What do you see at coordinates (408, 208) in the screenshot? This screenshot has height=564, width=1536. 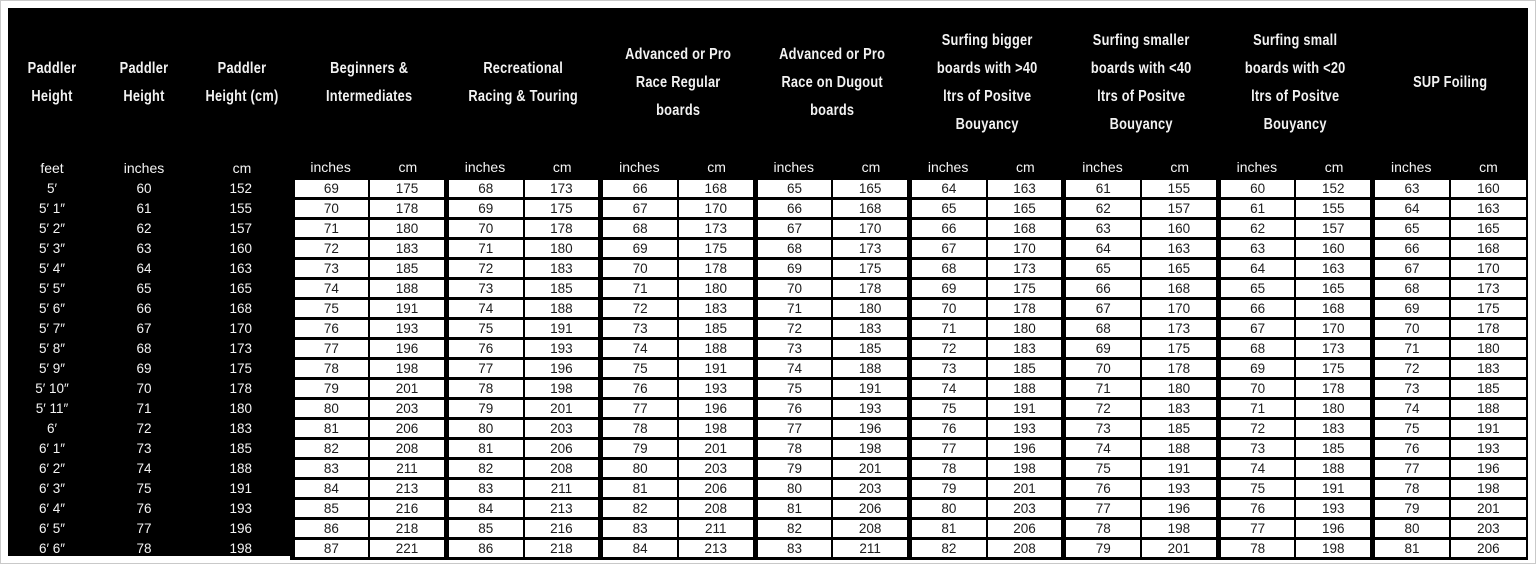 I see `size-cell: 178` at bounding box center [408, 208].